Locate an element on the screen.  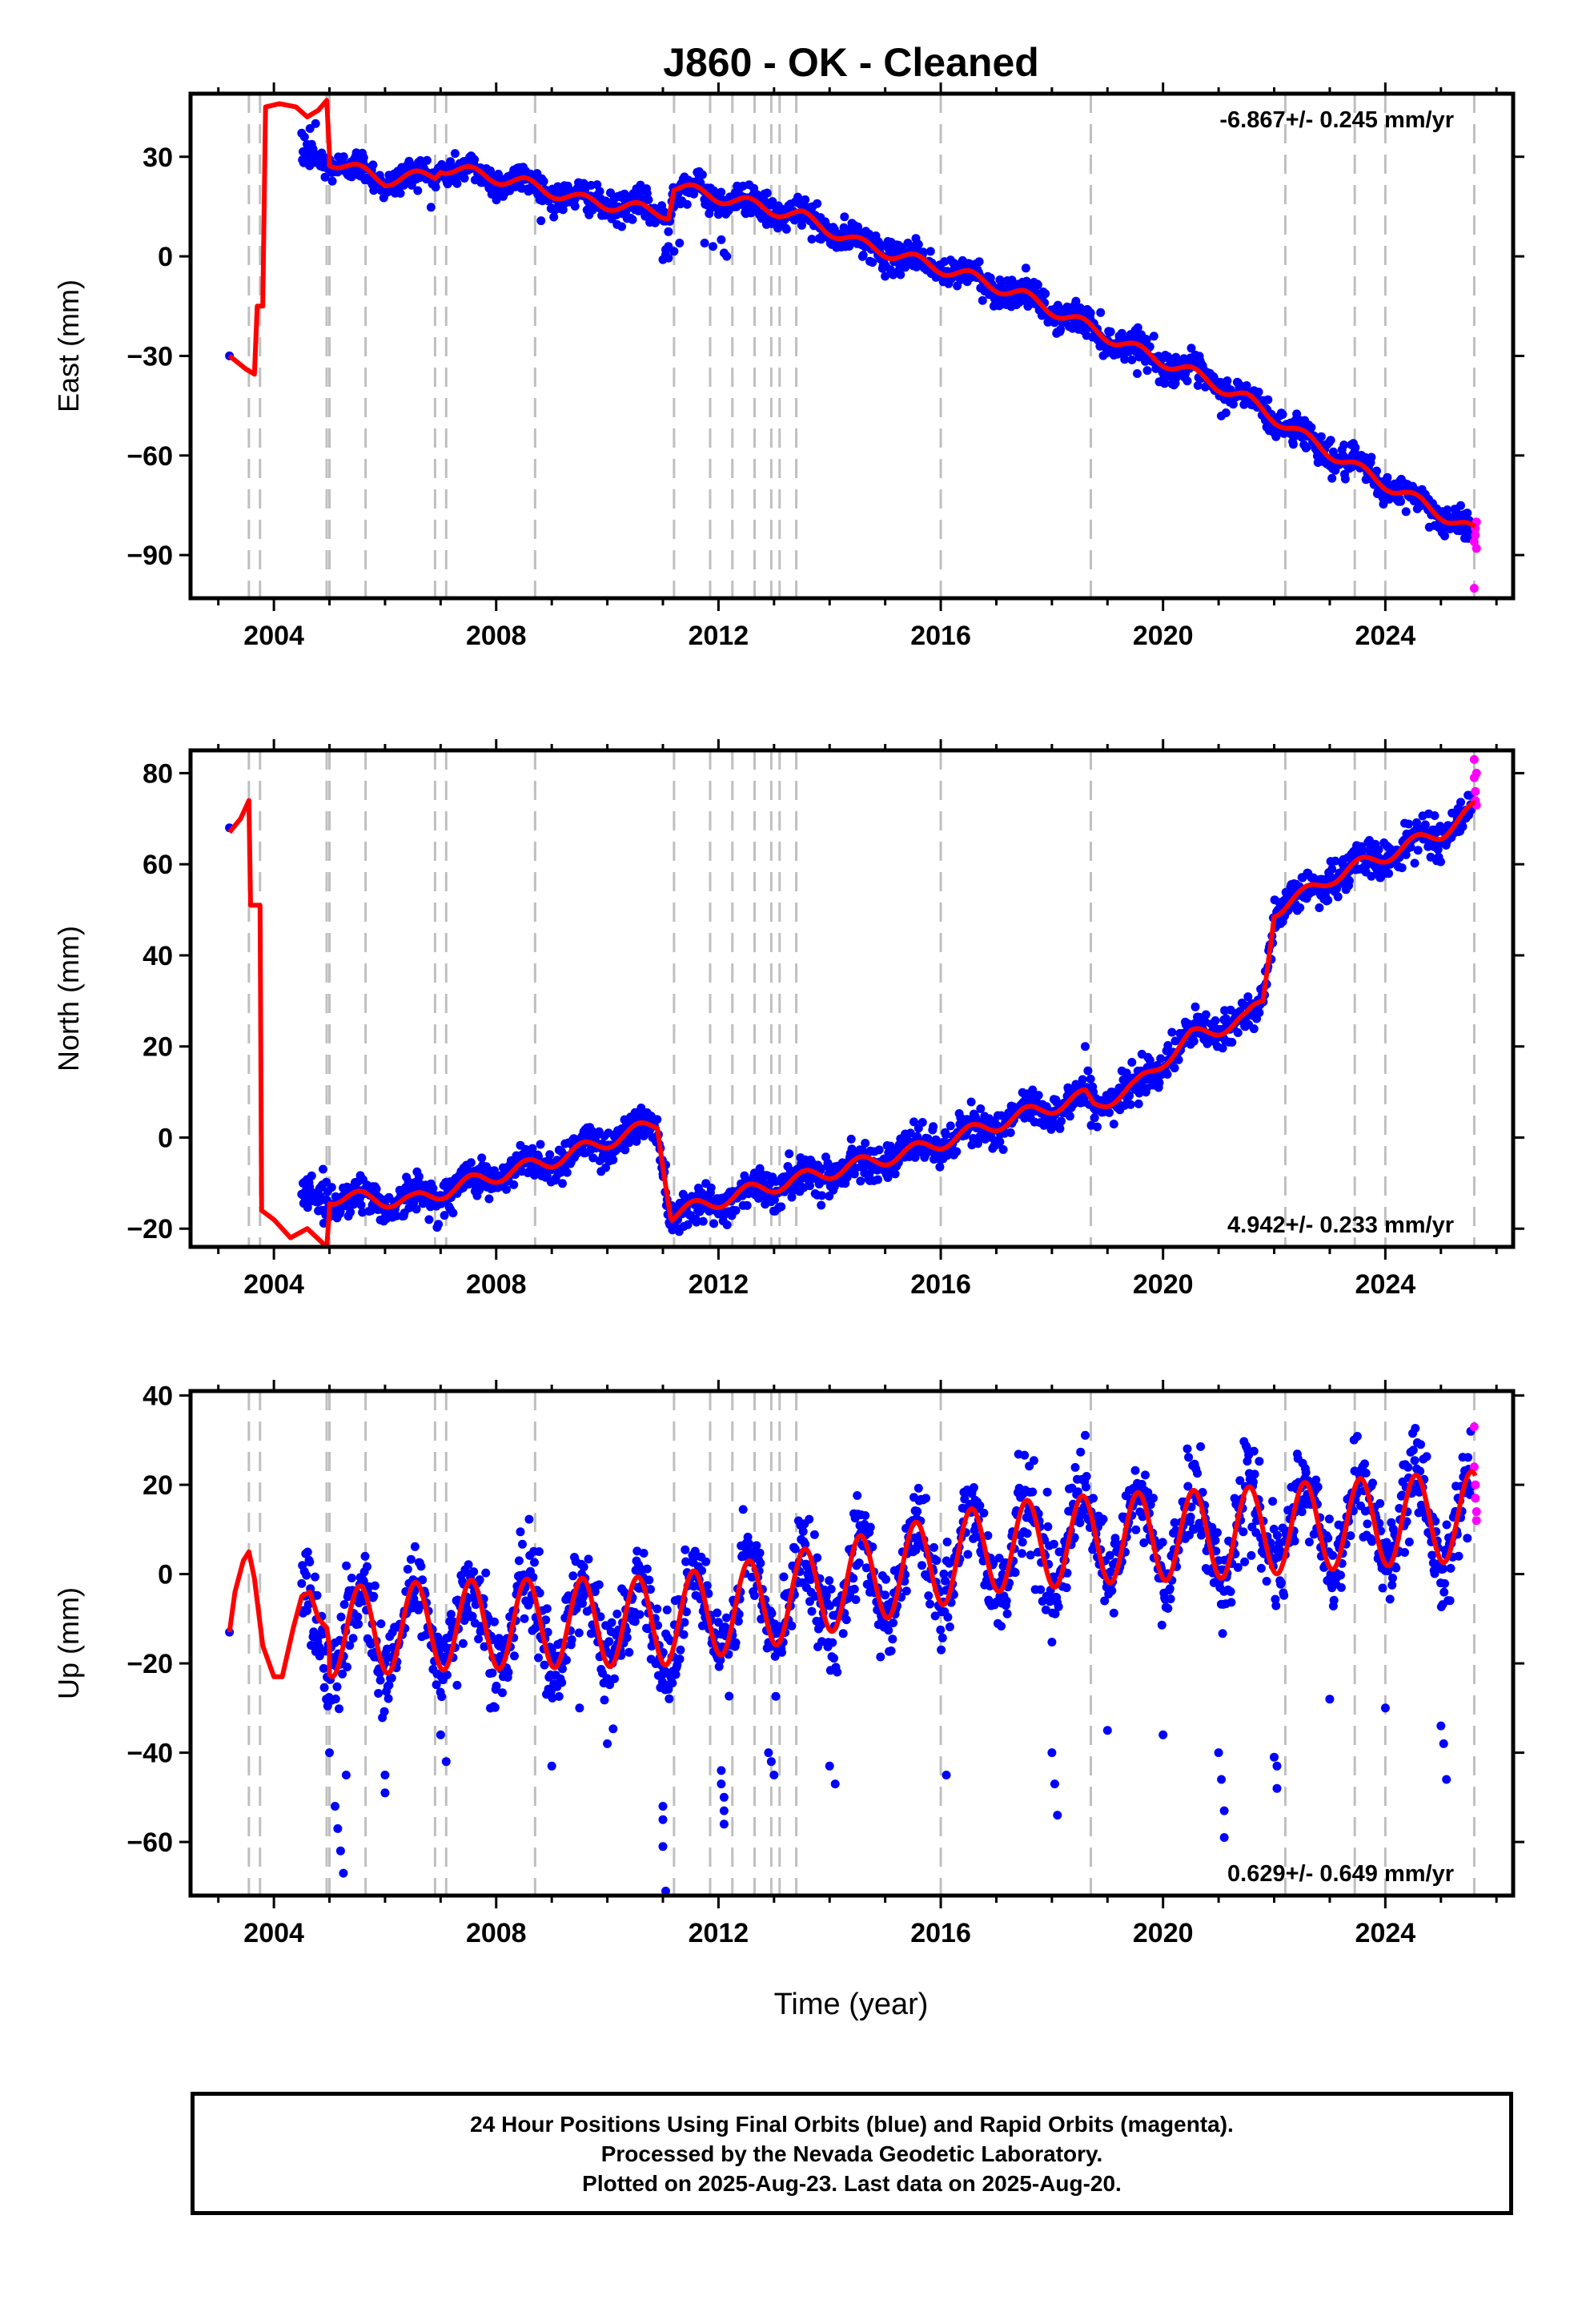
y-axis-label-north: North (mm) is located at coordinates (69, 999).